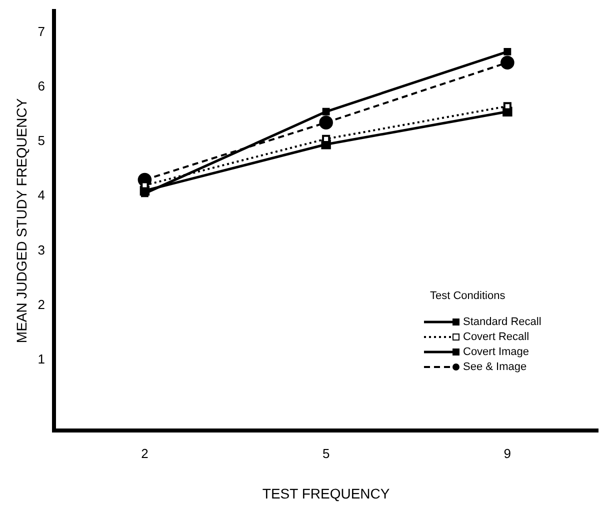  What do you see at coordinates (42, 32) in the screenshot?
I see `y-tick-label: 7` at bounding box center [42, 32].